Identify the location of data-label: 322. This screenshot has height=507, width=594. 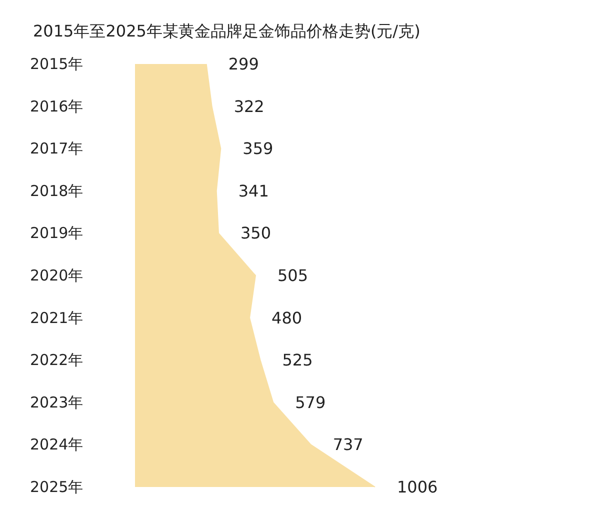
(249, 106).